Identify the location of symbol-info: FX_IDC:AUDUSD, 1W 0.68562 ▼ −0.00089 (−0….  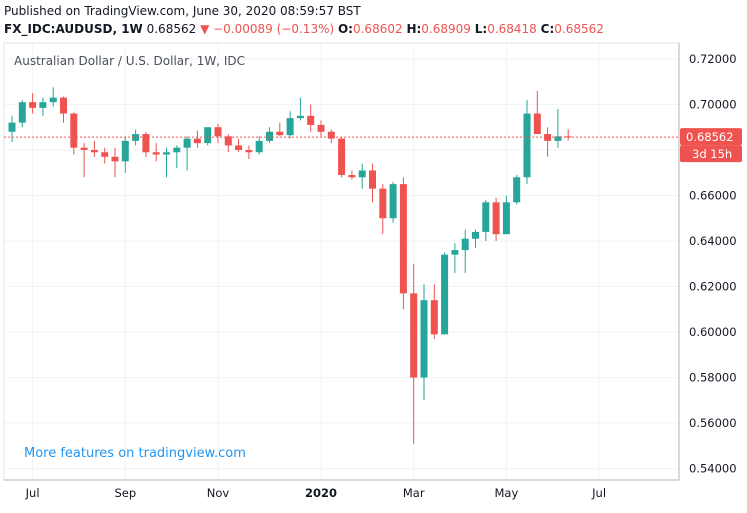
(304, 29).